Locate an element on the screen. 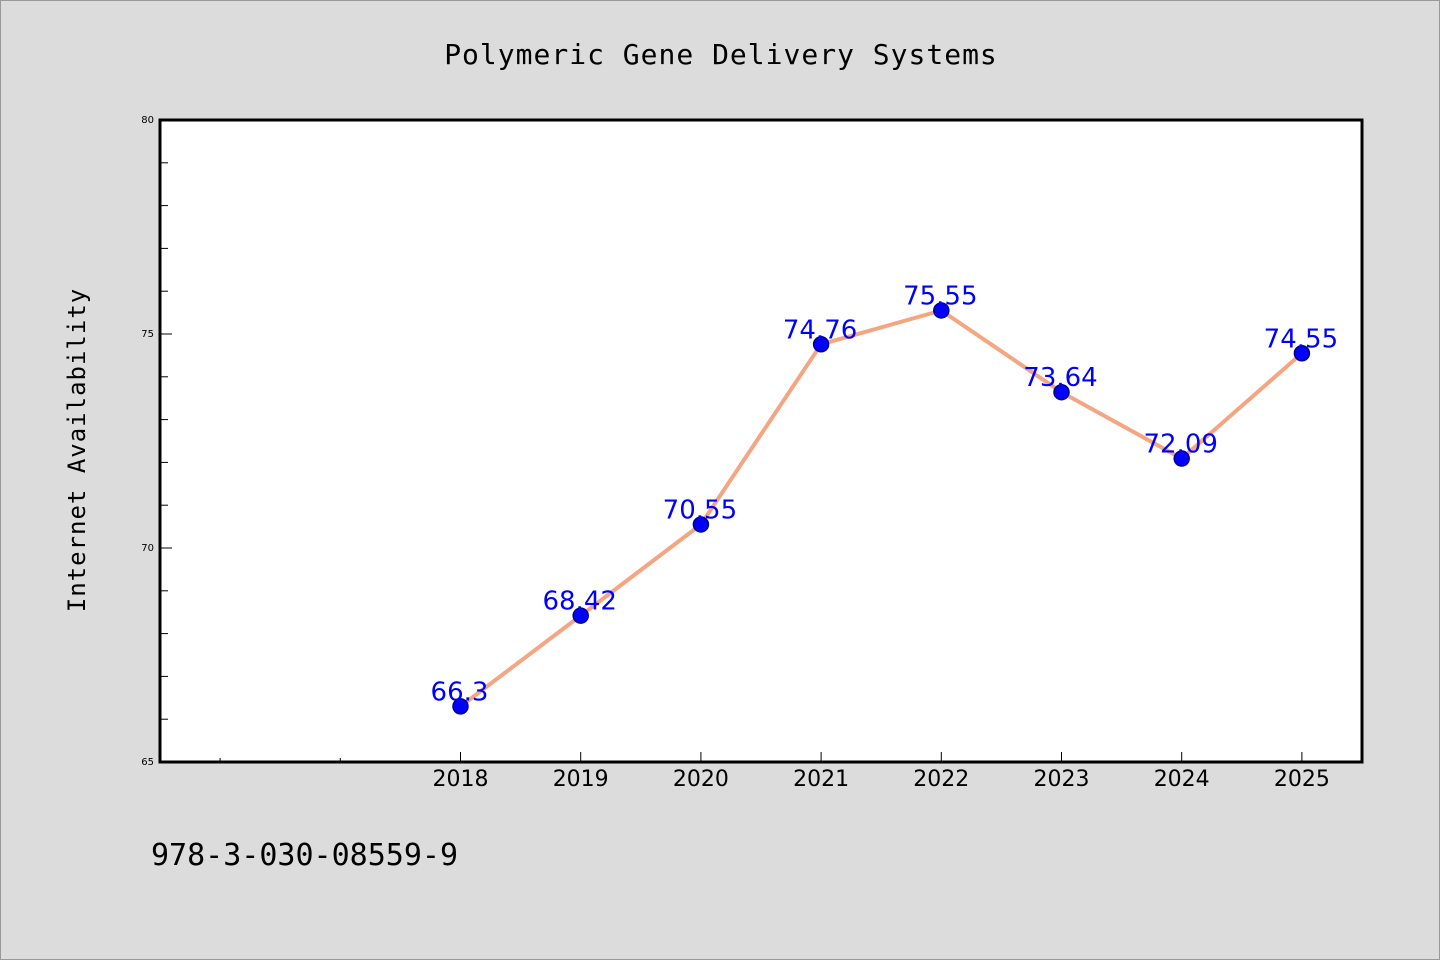  y-tick-label: 65 is located at coordinates (147, 762).